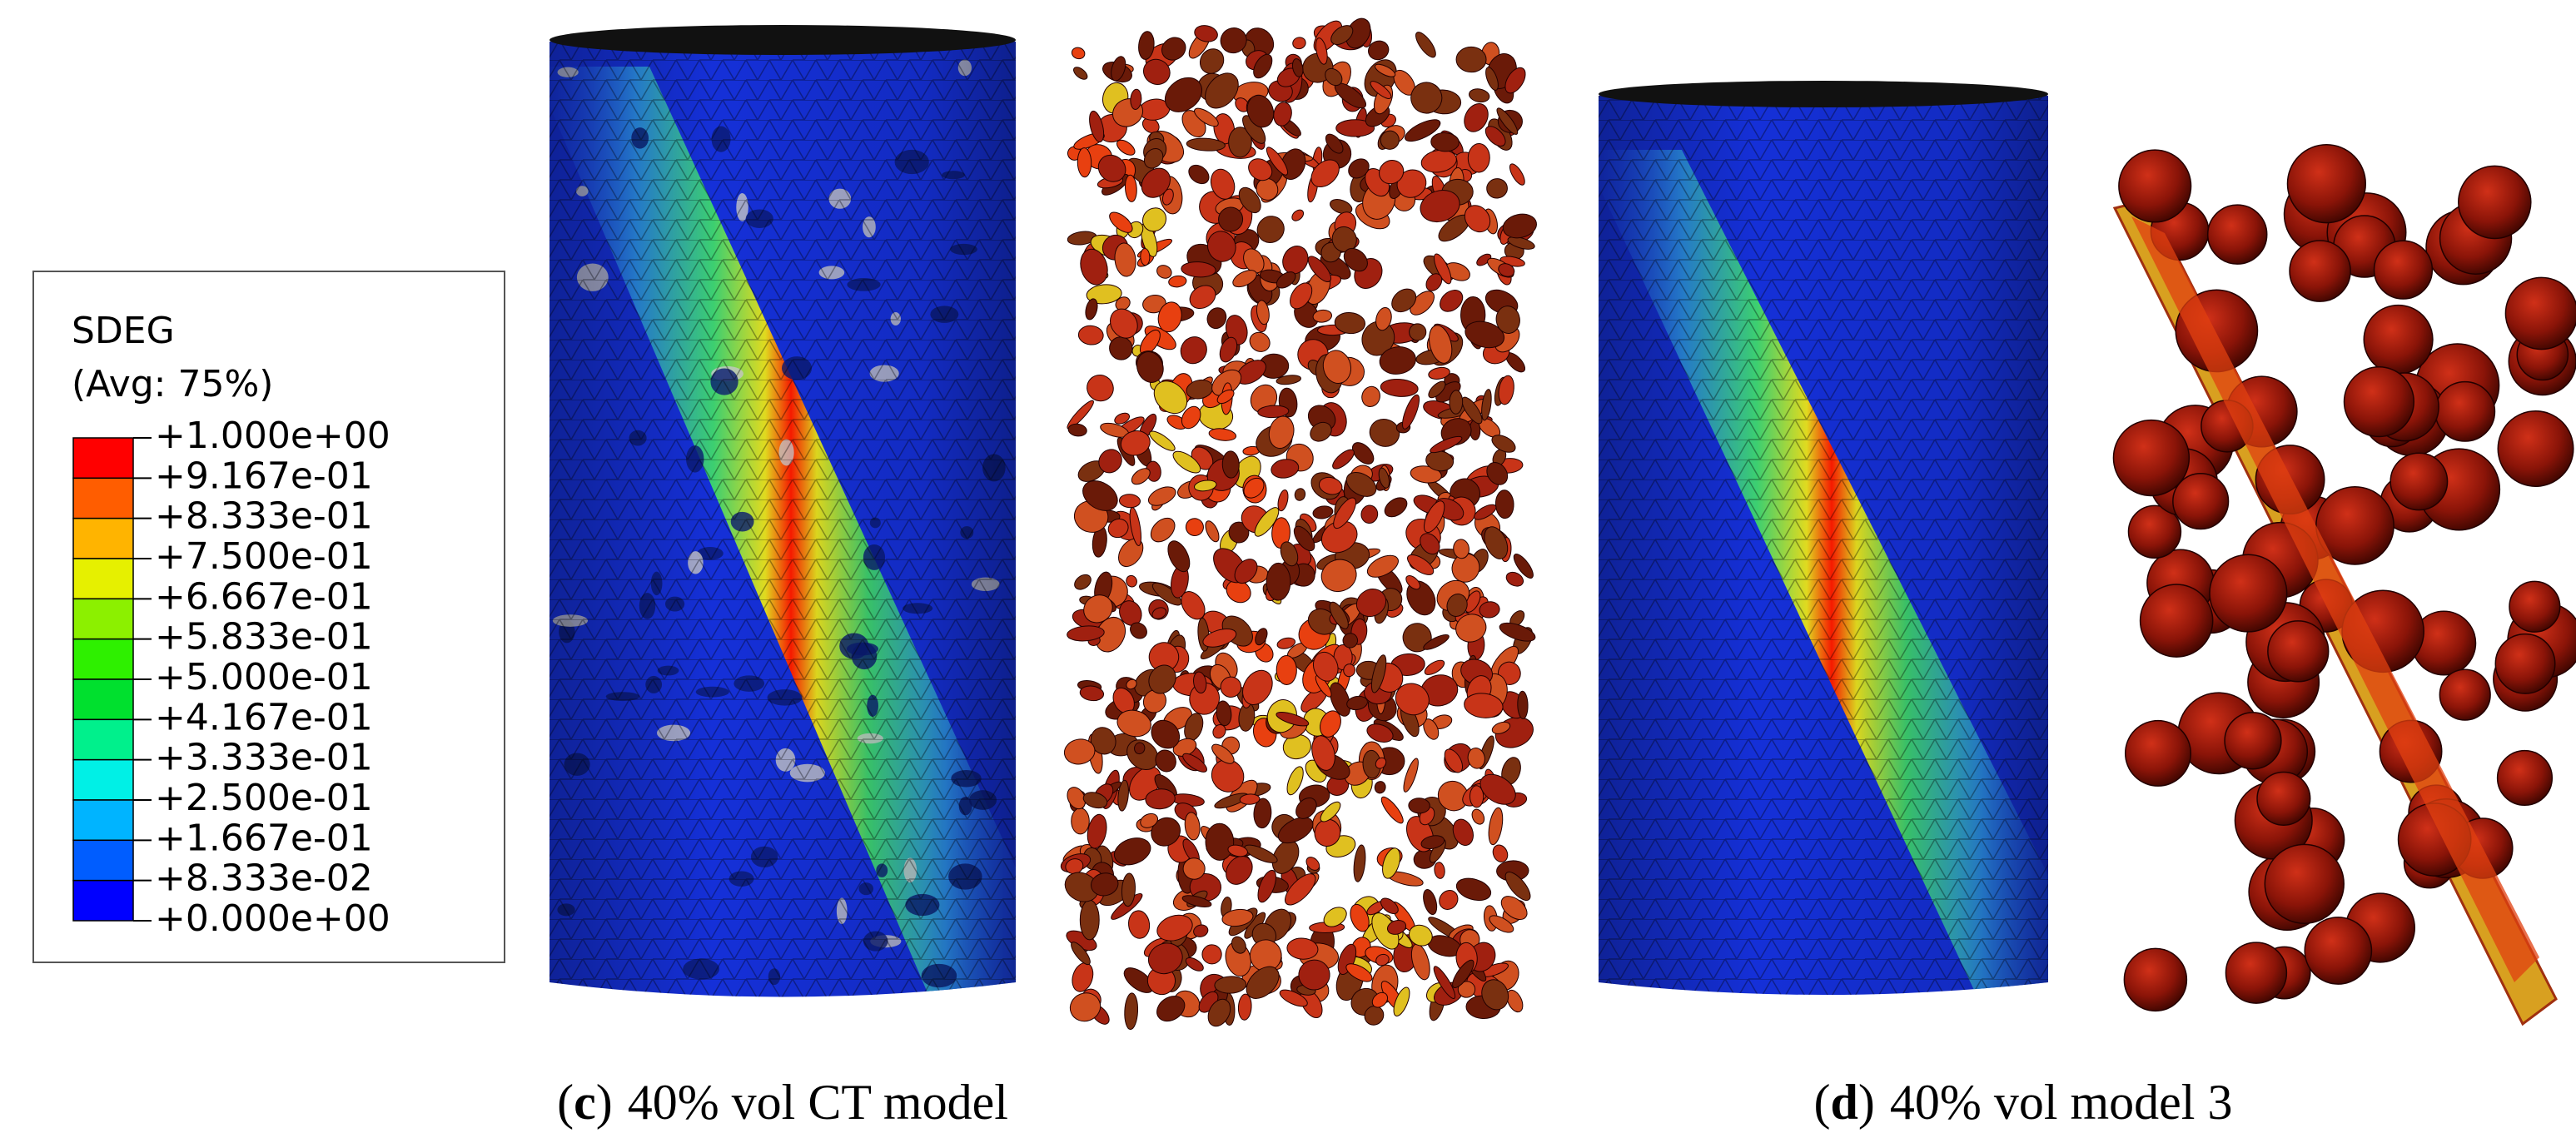 The height and width of the screenshot is (1138, 2576). What do you see at coordinates (1823, 94) in the screenshot?
I see `cylinder-top` at bounding box center [1823, 94].